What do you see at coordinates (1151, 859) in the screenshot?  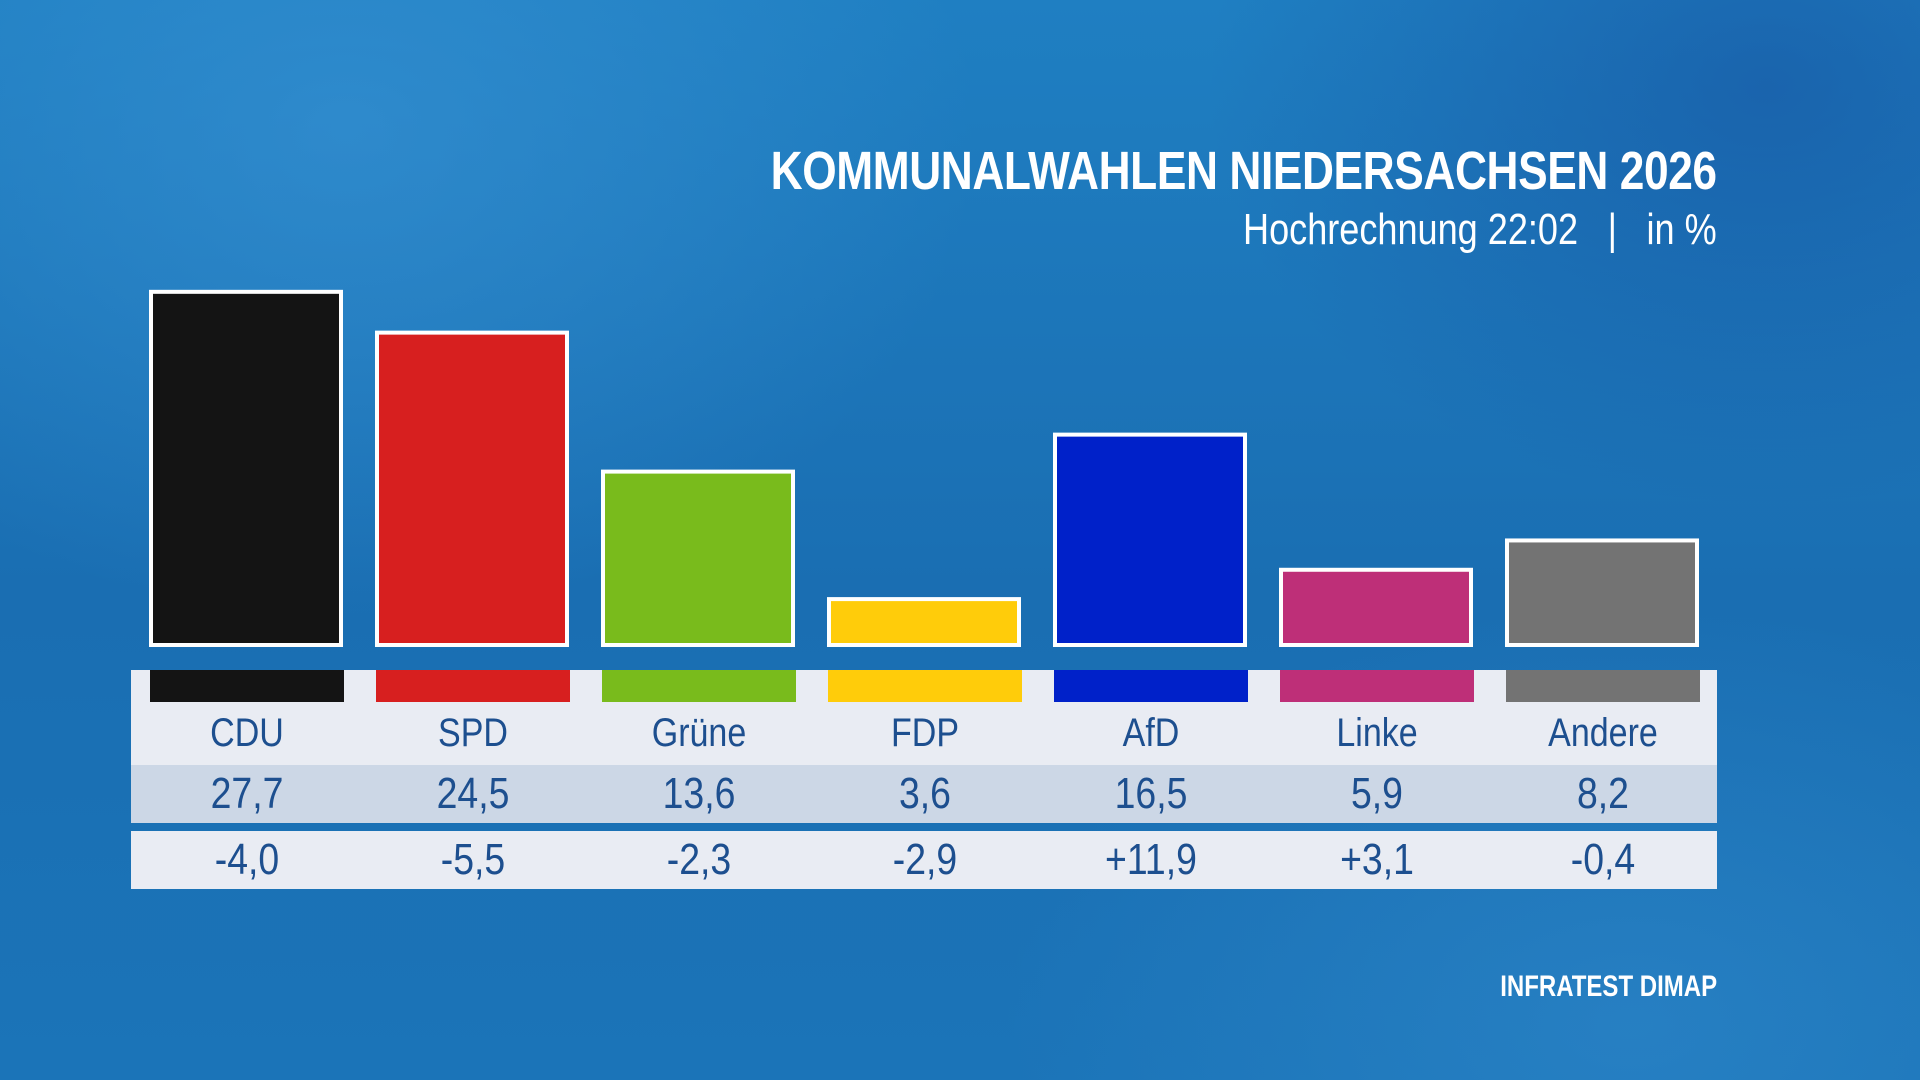 I see `change-label-afd: +11,9` at bounding box center [1151, 859].